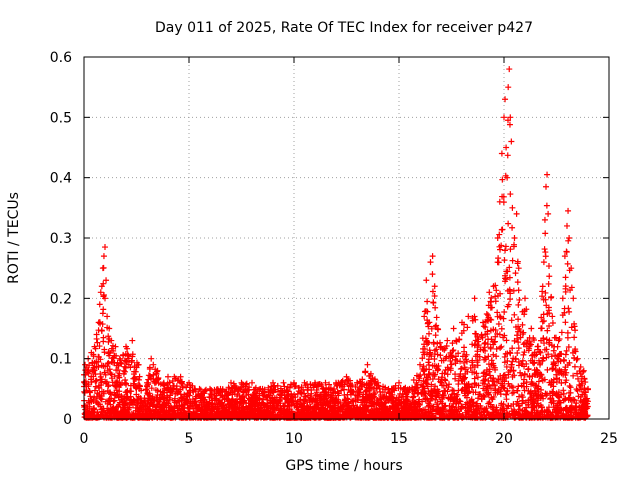  What do you see at coordinates (61, 299) in the screenshot?
I see `y-tick-label: 0.2` at bounding box center [61, 299].